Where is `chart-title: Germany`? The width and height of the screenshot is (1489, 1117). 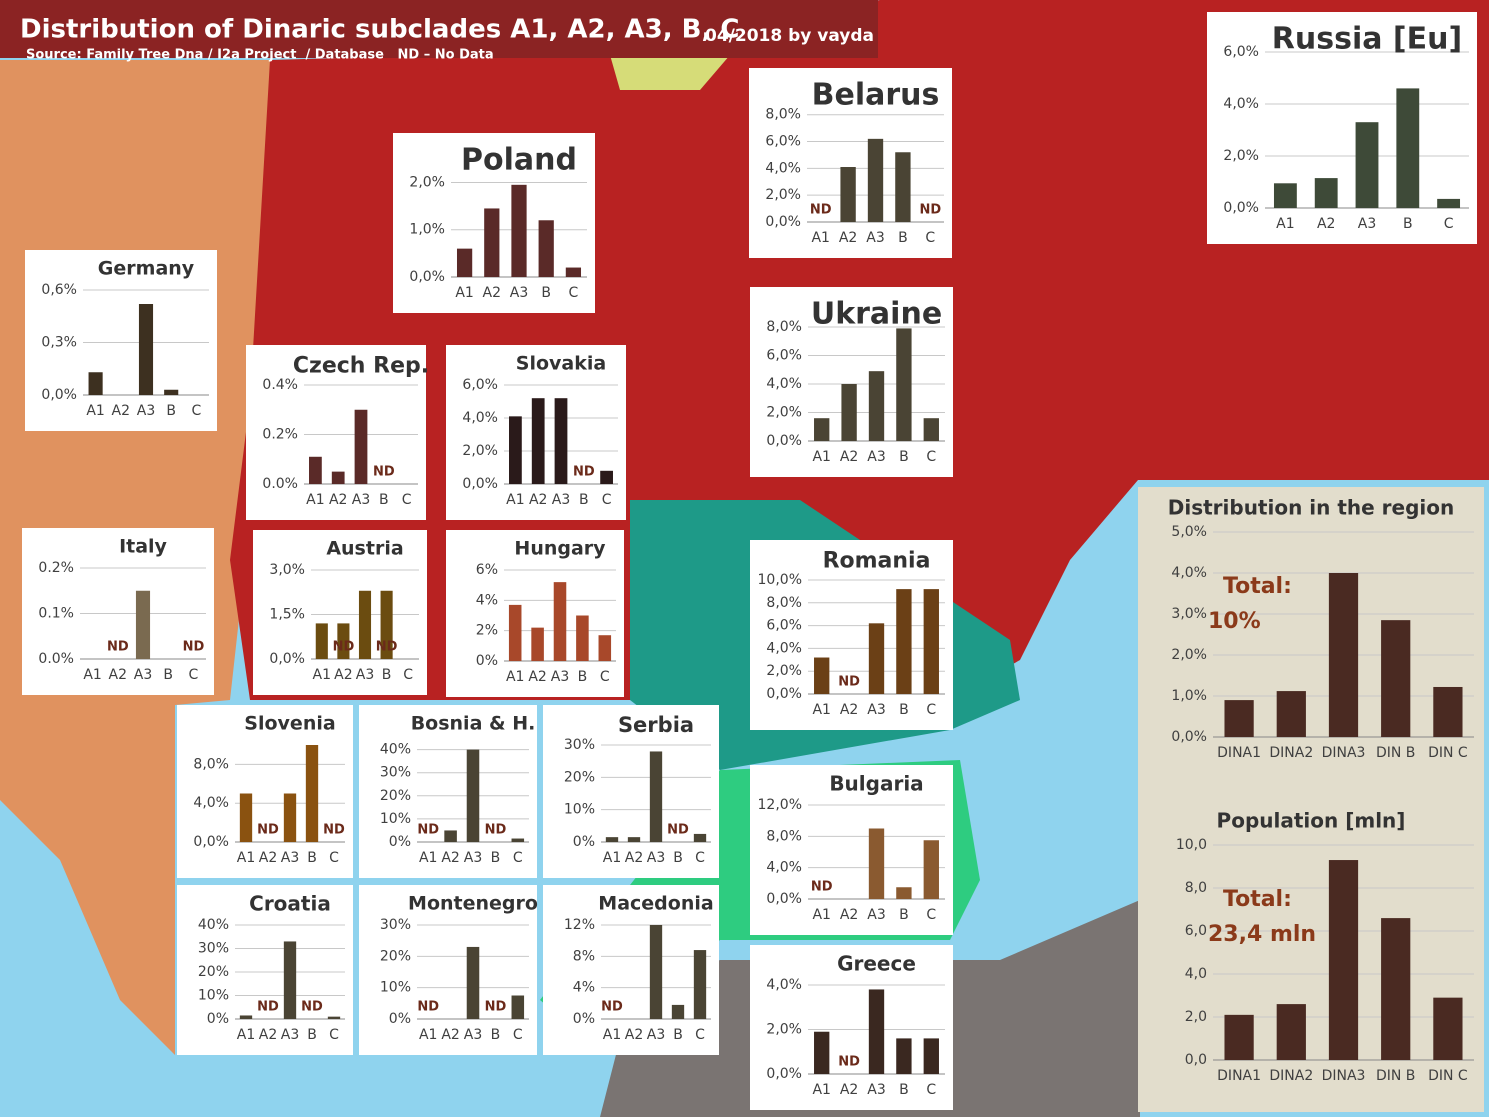 chart-title: Germany is located at coordinates (146, 269).